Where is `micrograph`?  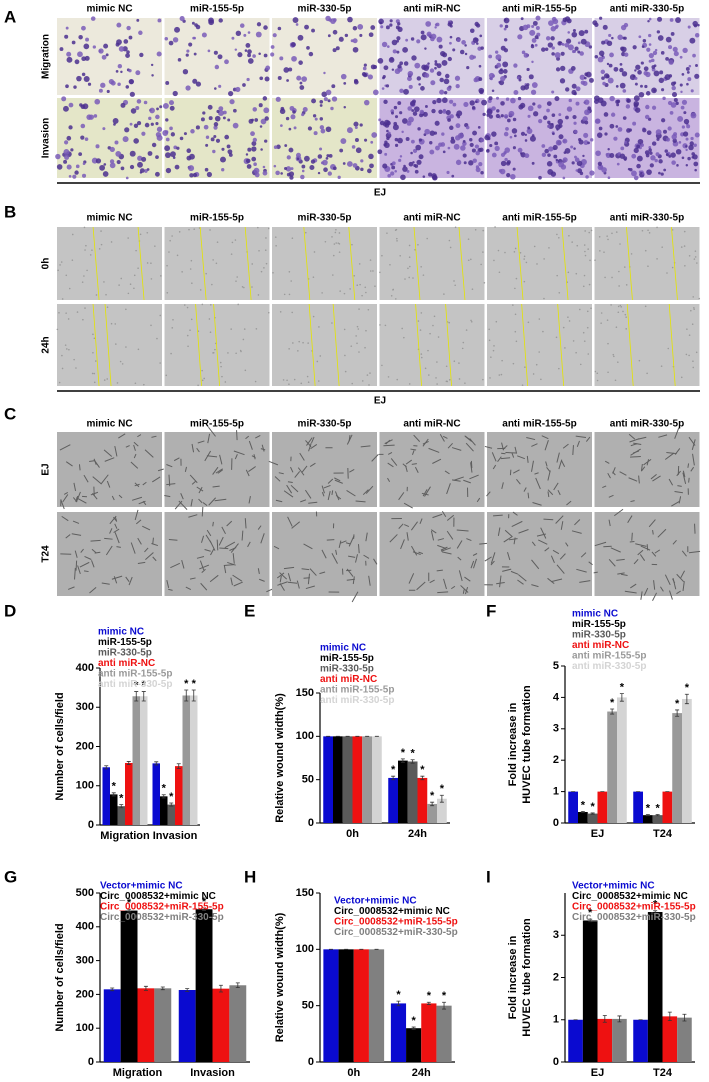 micrograph is located at coordinates (540, 263).